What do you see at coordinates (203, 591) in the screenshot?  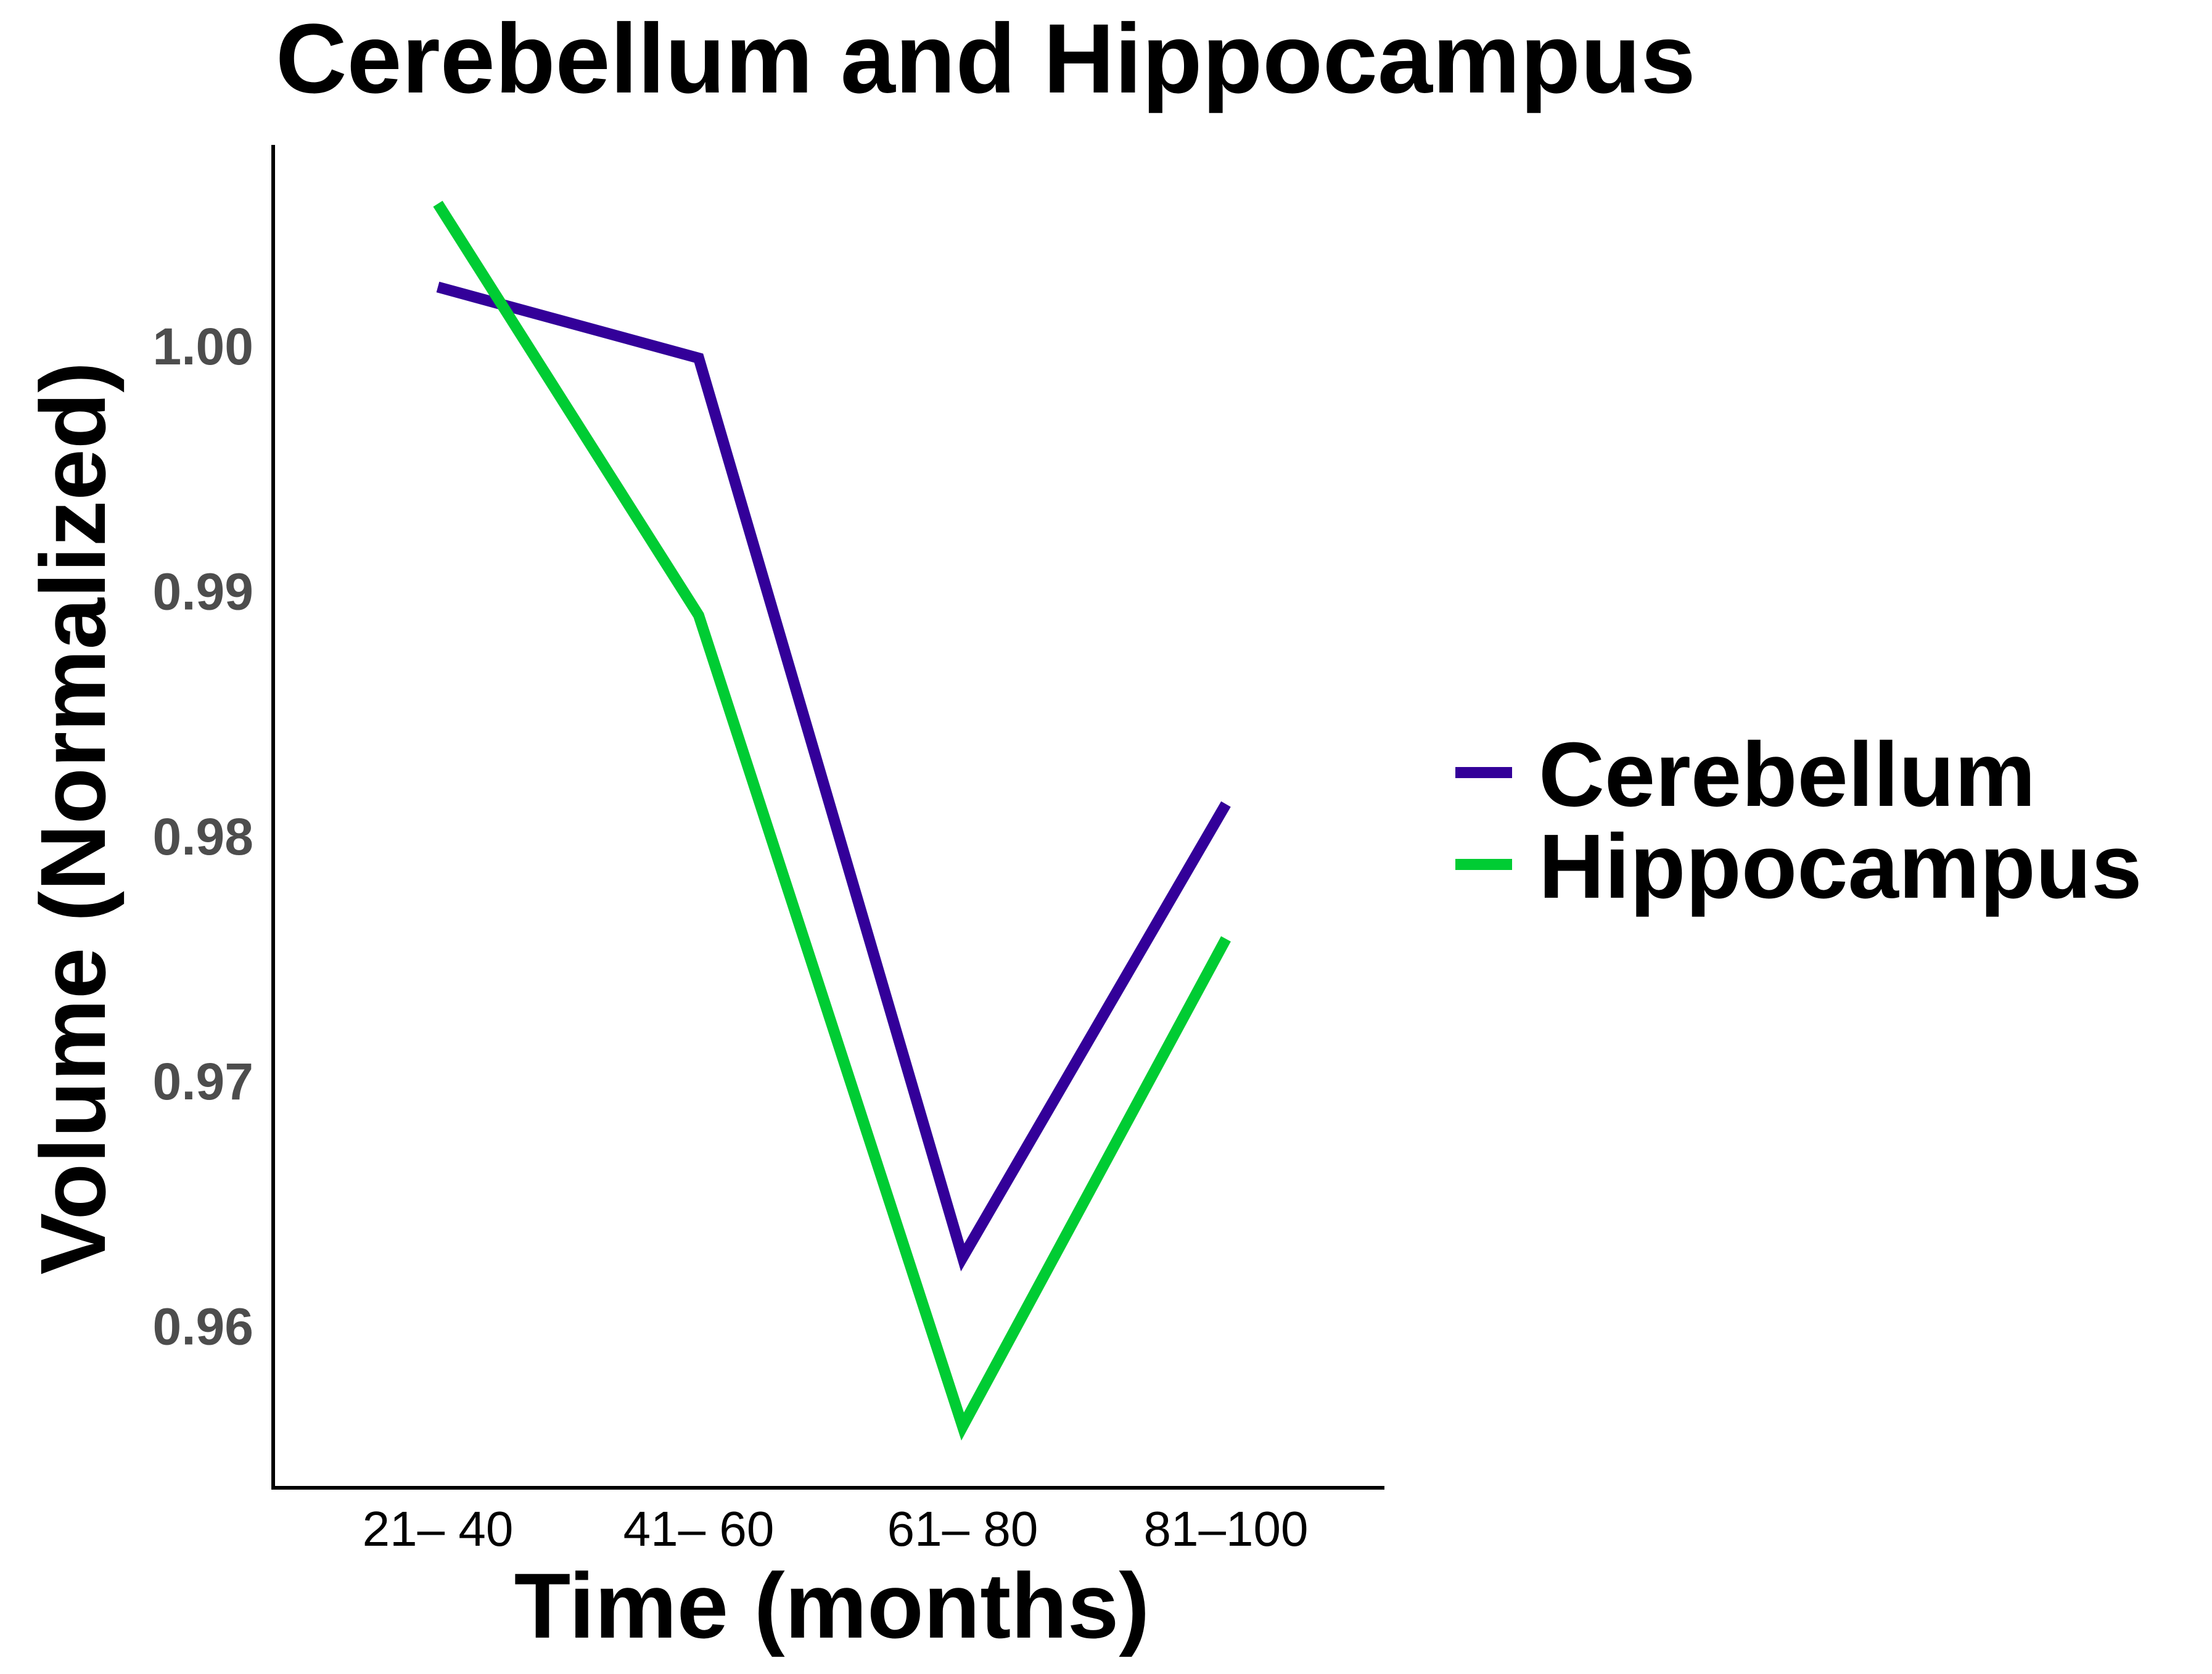 I see `y-tick-label: 0.99` at bounding box center [203, 591].